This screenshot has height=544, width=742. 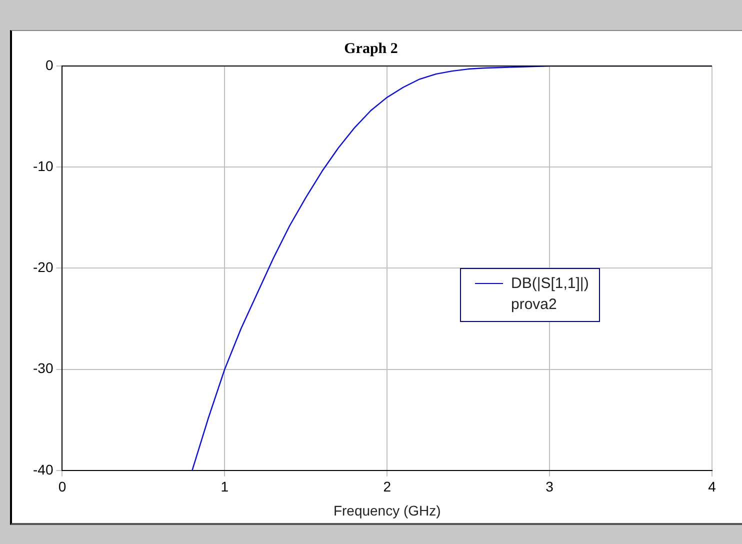 What do you see at coordinates (371, 48) in the screenshot?
I see `chart-title: Graph 2` at bounding box center [371, 48].